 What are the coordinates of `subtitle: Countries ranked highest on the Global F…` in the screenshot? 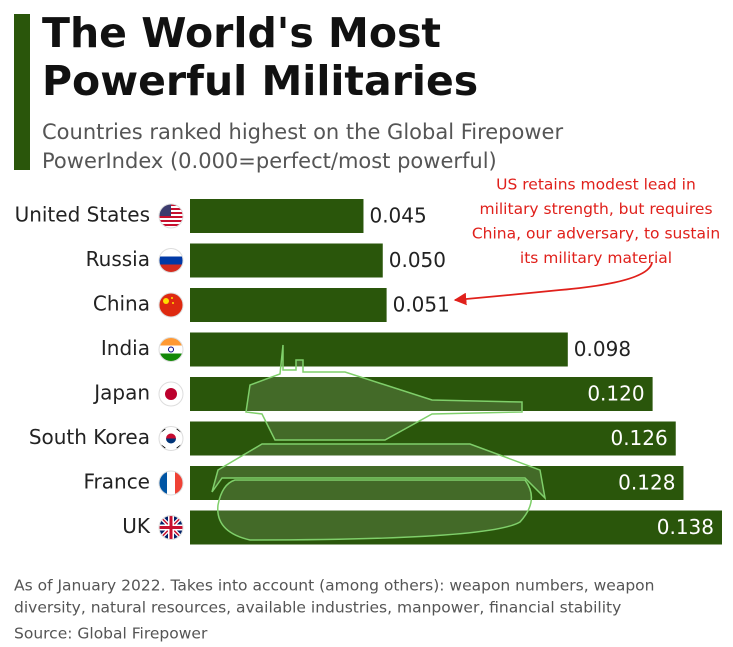 It's located at (302, 132).